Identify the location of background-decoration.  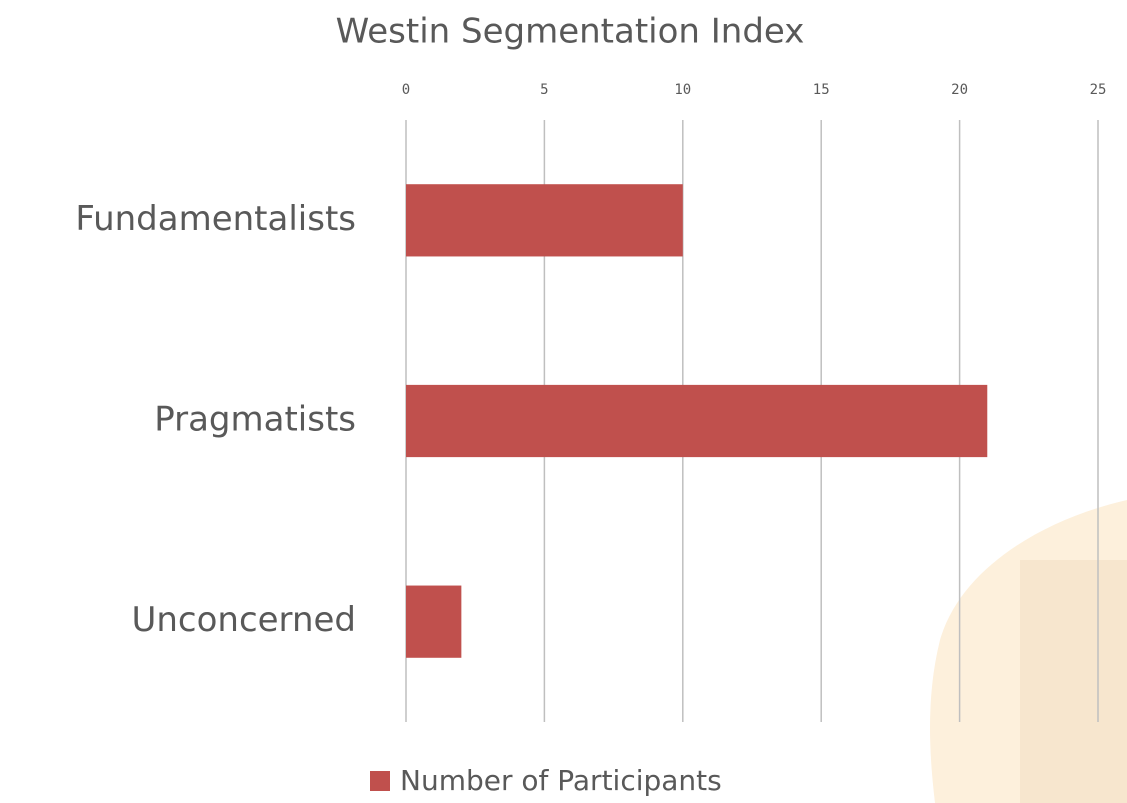
(1073, 681).